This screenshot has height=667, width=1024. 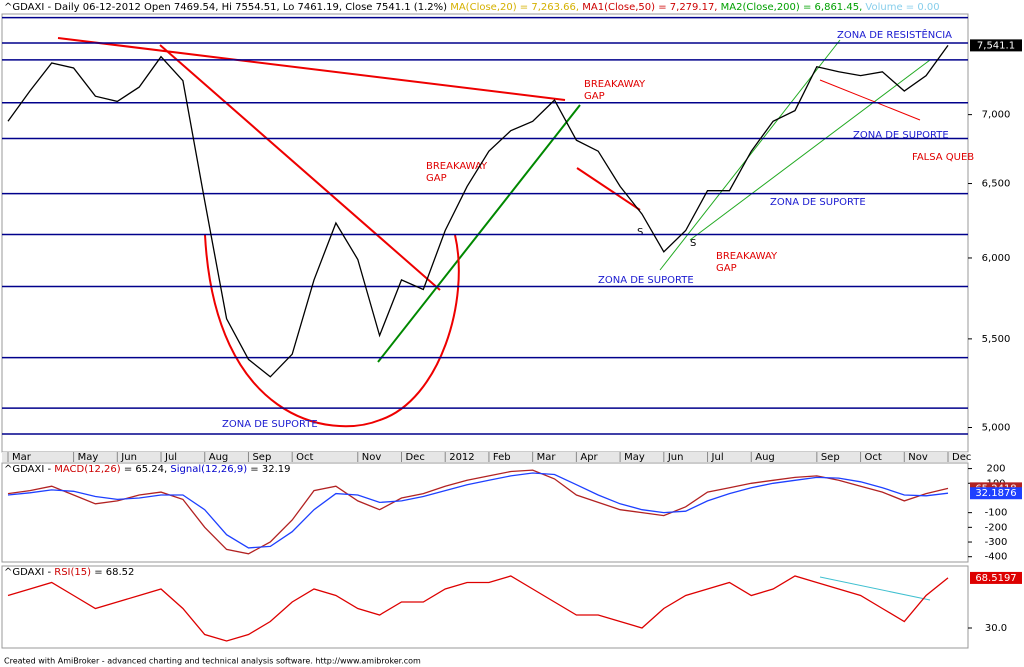 I want to click on y-tick-label: 6,500, so click(x=996, y=184).